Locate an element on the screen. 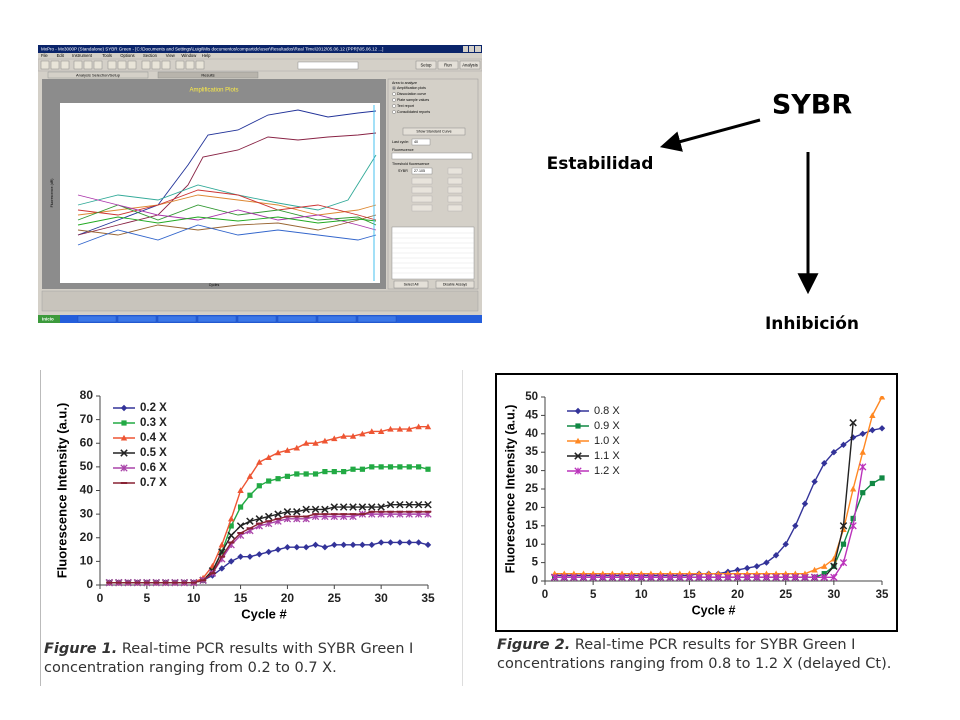 Image resolution: width=960 pixels, height=720 pixels. legend-label: 0.4 X is located at coordinates (153, 438).